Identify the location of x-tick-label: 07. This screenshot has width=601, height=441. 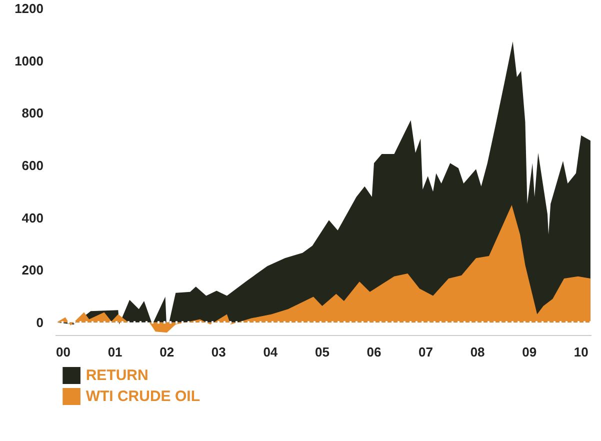
(426, 352).